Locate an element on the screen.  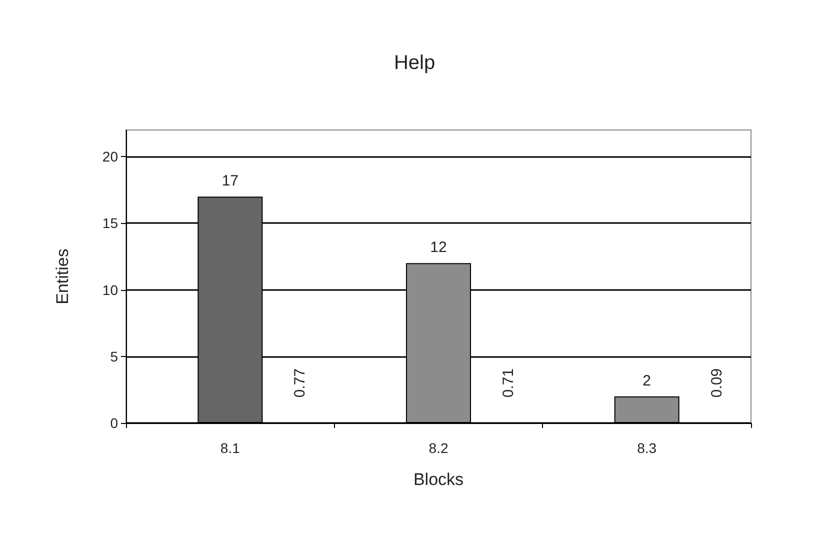
annotation: 0.77 is located at coordinates (300, 383).